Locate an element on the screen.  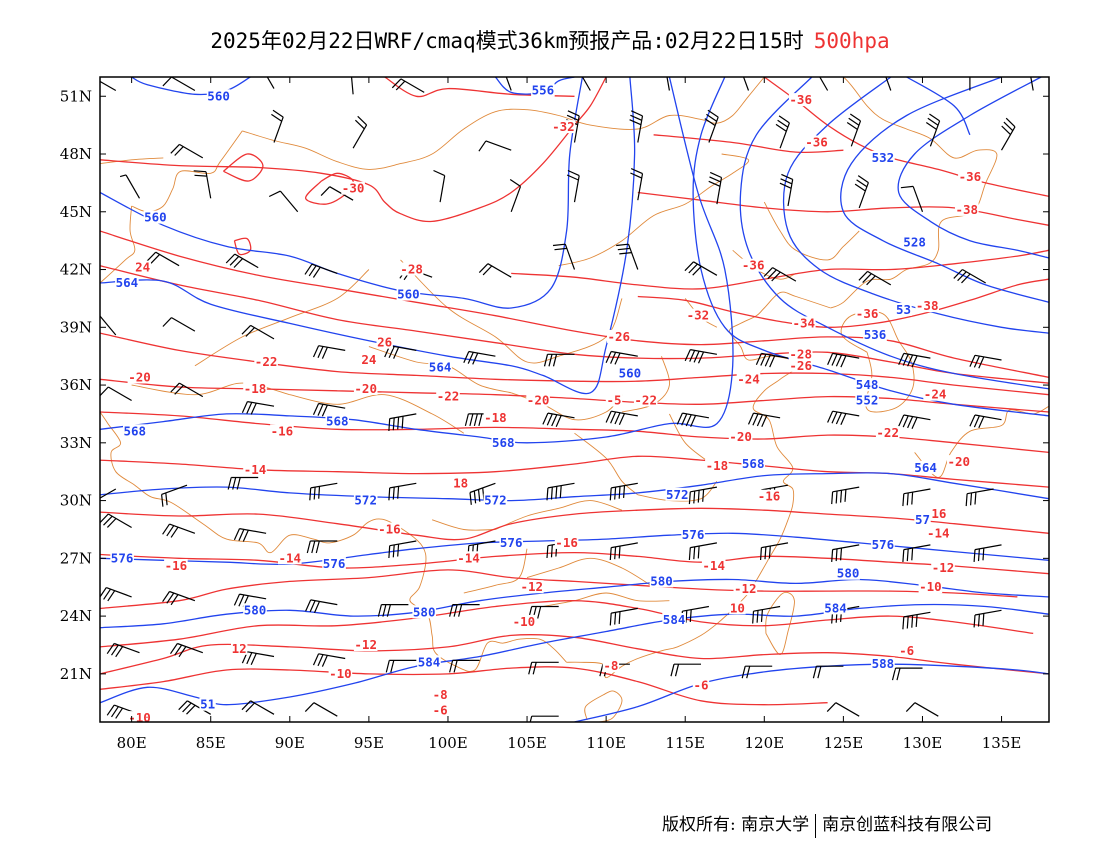
temperature-label: -30 is located at coordinates (353, 188).